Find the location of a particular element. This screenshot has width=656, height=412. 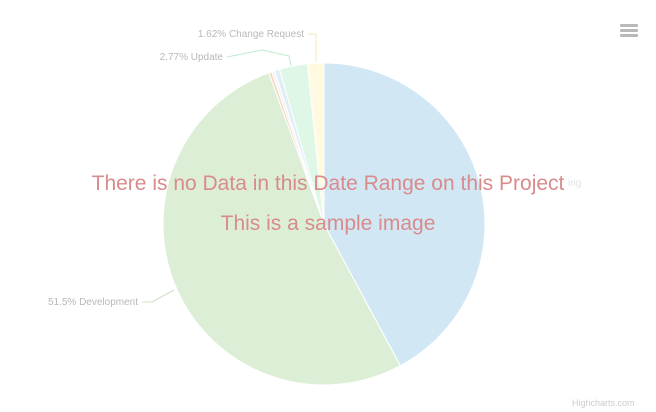

pie-label-6: 1.62% Change Request is located at coordinates (251, 34).